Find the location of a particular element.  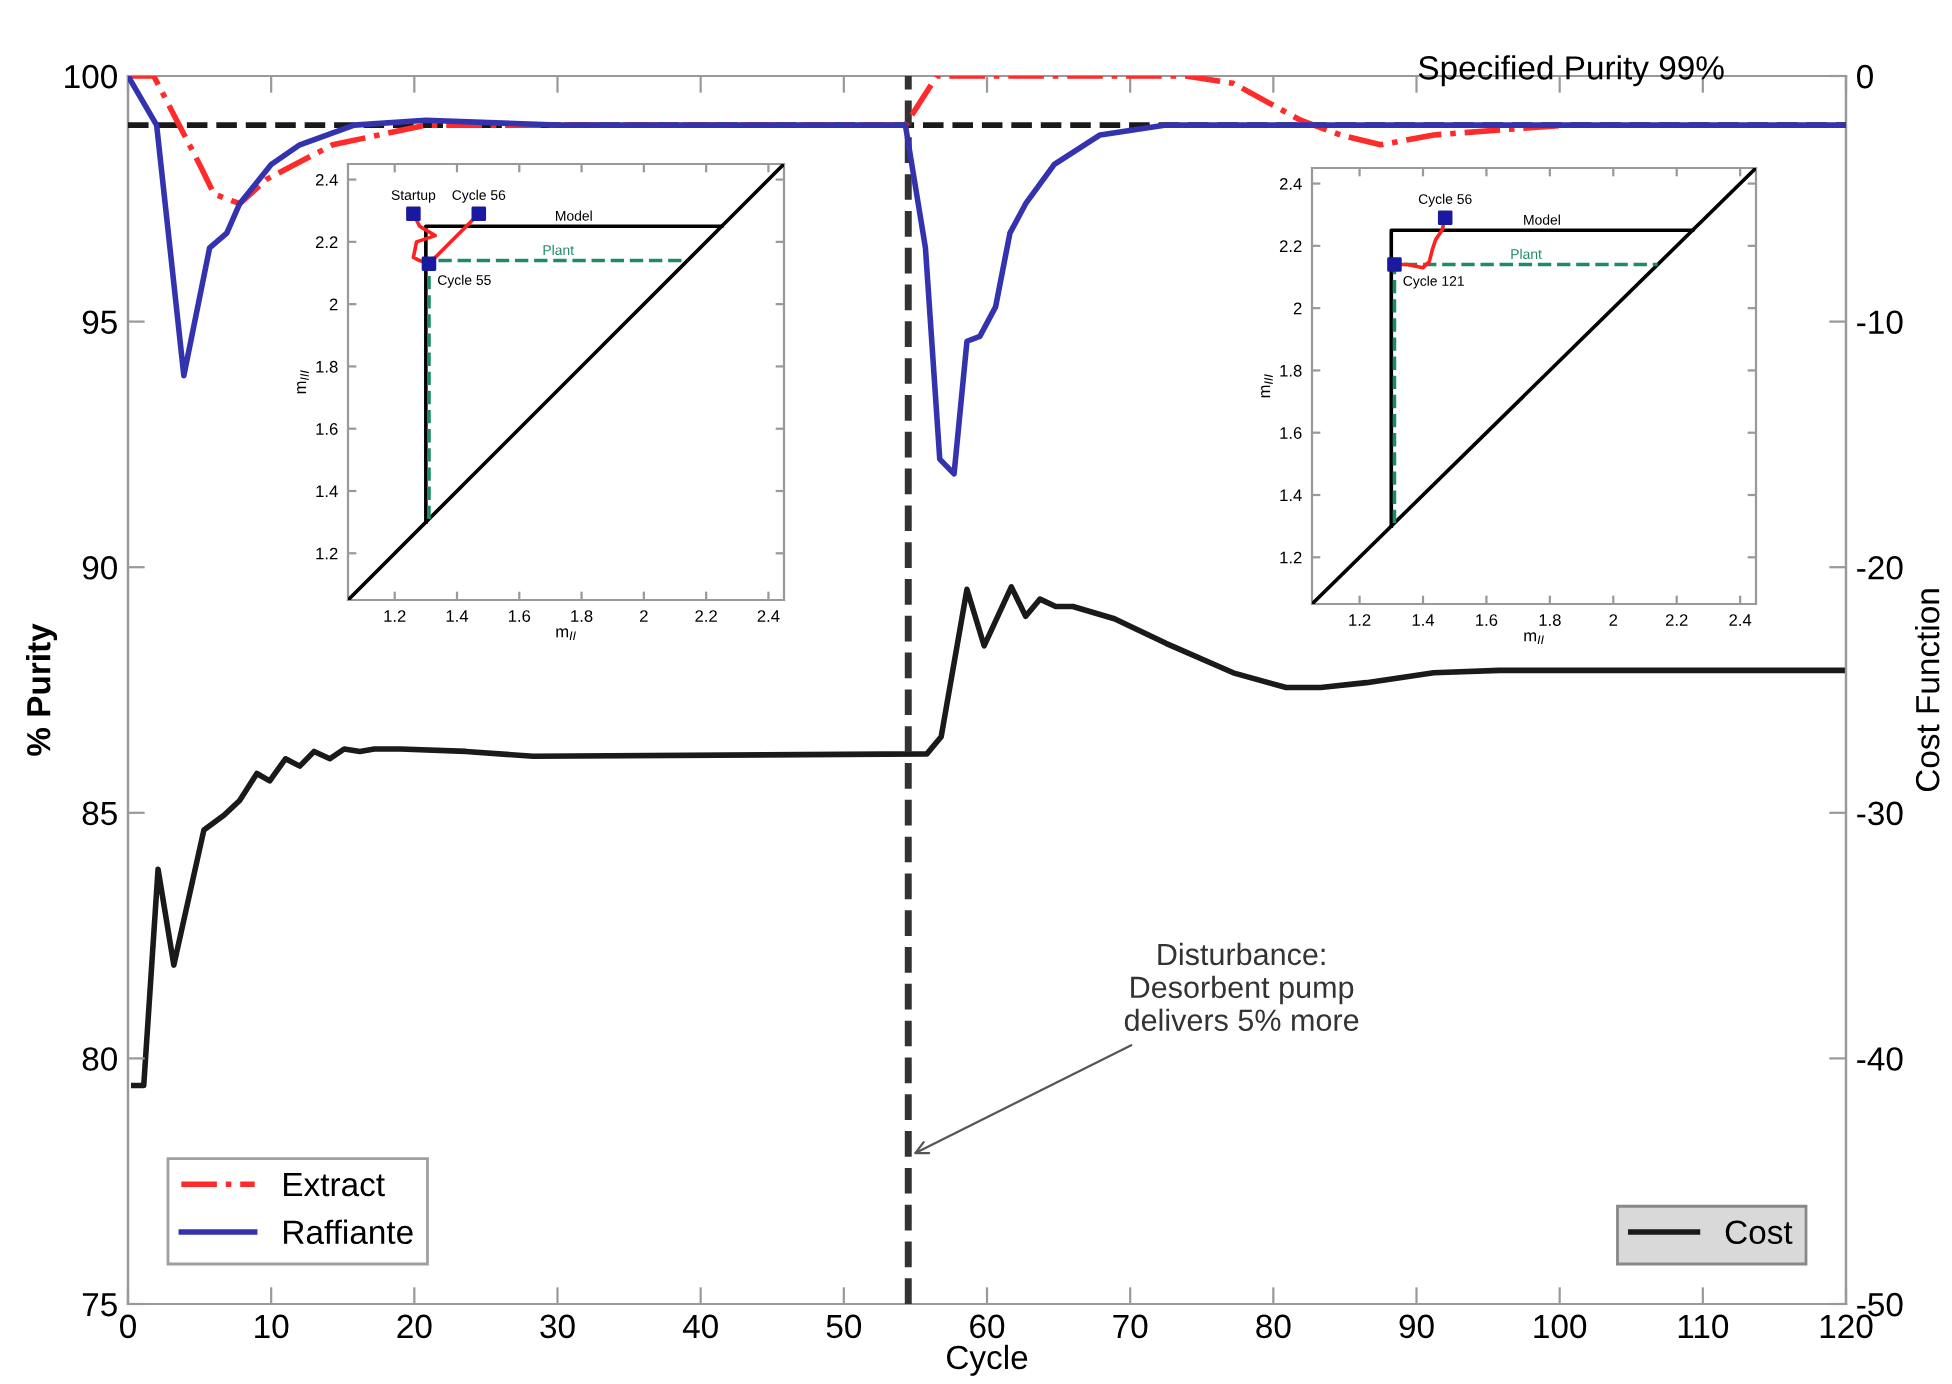

y-tick-label: 95 is located at coordinates (99, 322).